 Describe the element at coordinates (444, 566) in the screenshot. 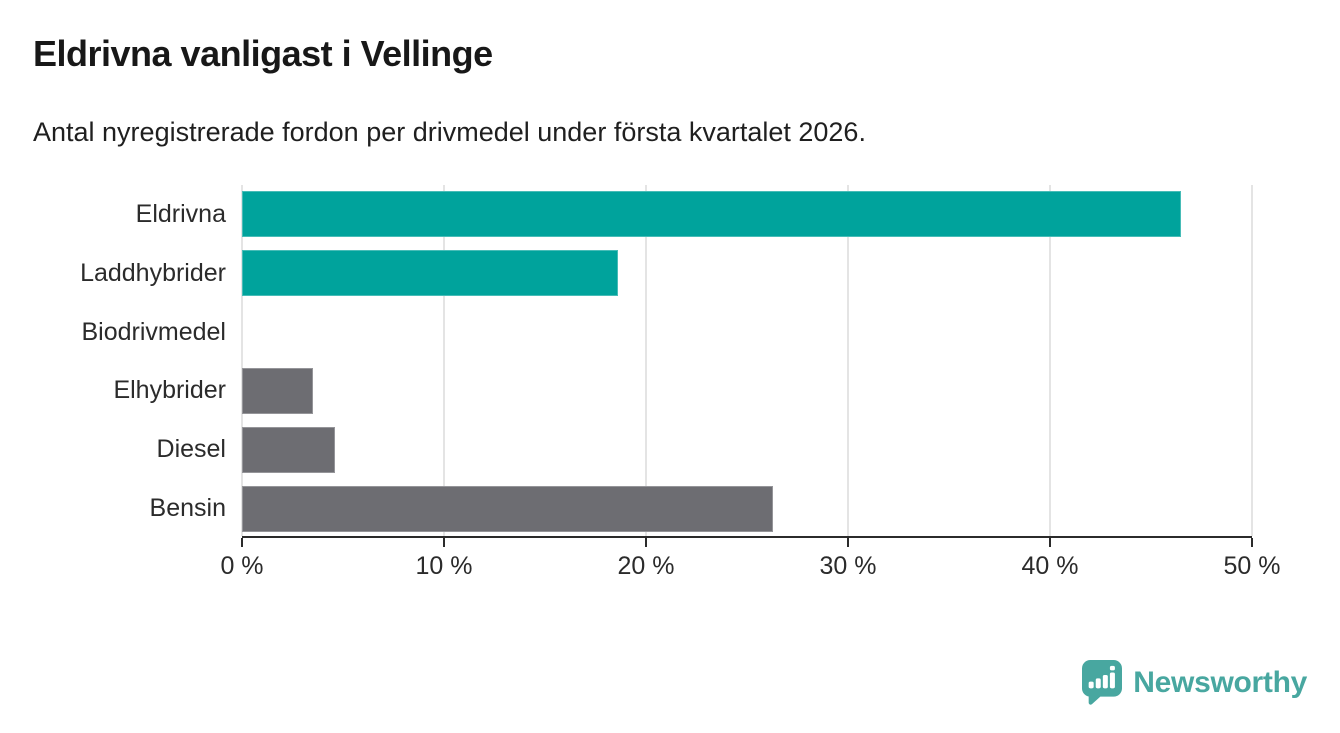

I see `x-tick-label: 10 %` at that location.